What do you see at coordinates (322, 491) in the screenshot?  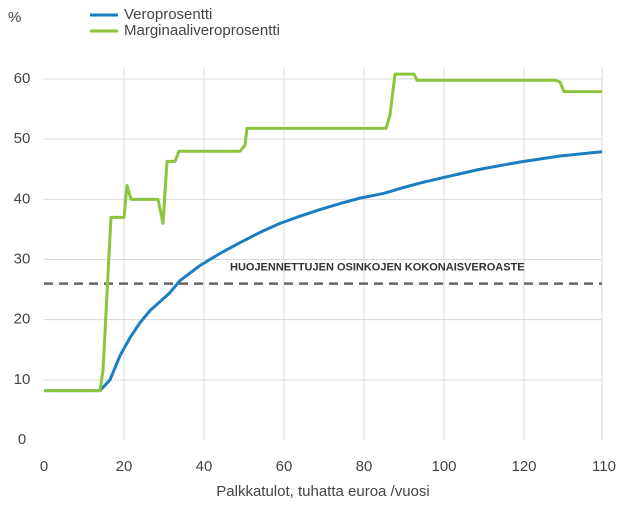 I see `x-axis-label: Palkkatulot, tuhatta euroa /vuosi` at bounding box center [322, 491].